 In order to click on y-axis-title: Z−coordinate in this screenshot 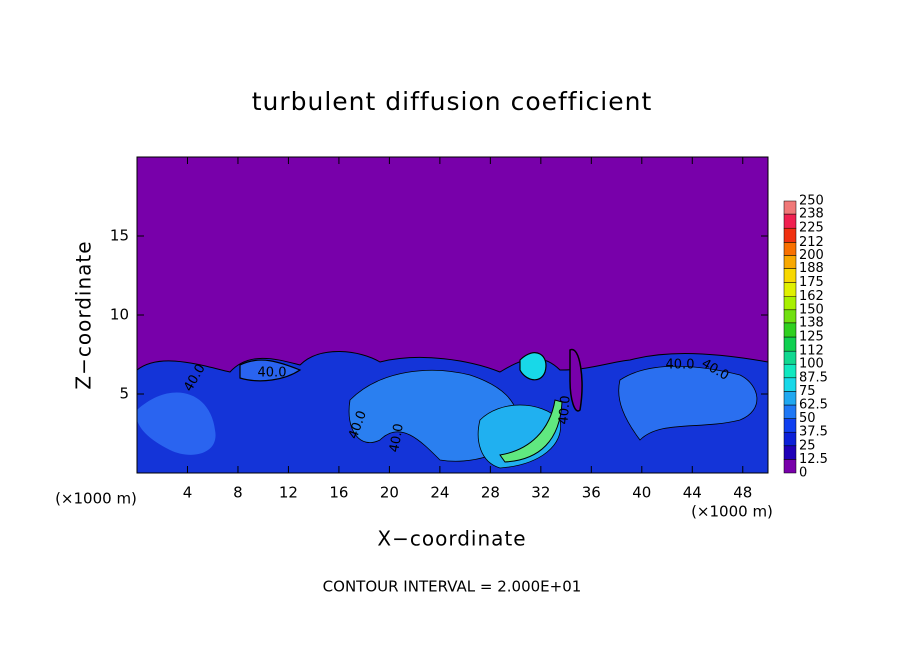, I will do `click(84, 314)`.